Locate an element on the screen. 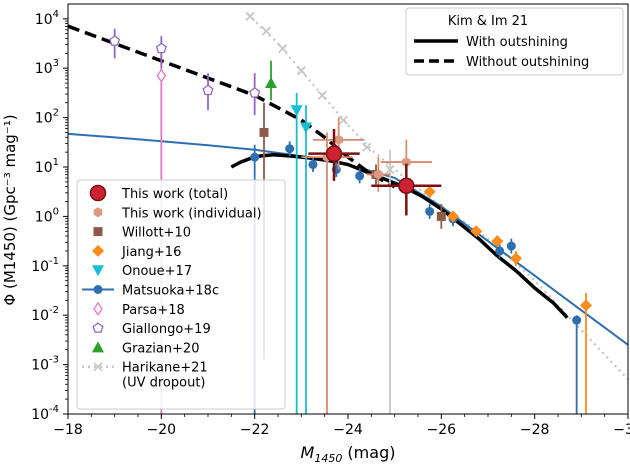  data-point-harikane-21-2-stroke-b is located at coordinates (283, 48).